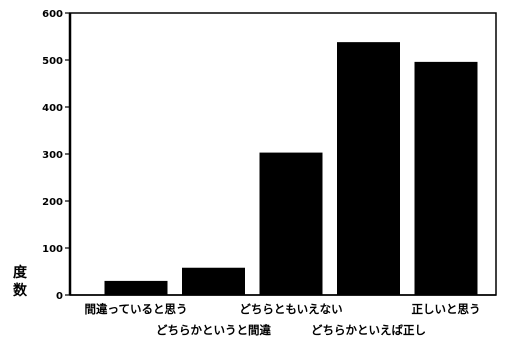 Image resolution: width=509 pixels, height=343 pixels. I want to click on x-category-label-3: どちらともいえない, so click(290, 309).